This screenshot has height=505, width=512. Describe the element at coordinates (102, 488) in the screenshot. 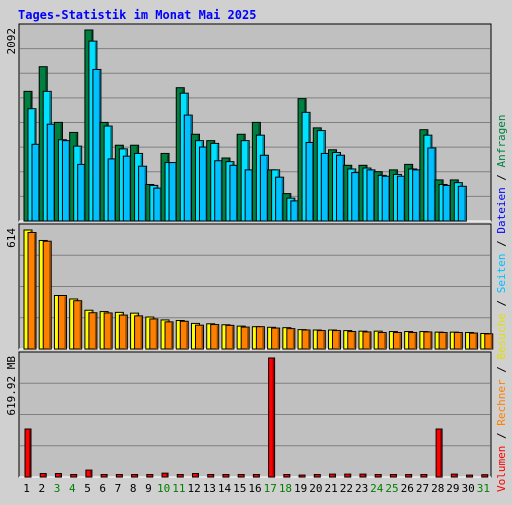

I see `x-tick-label: 6` at that location.